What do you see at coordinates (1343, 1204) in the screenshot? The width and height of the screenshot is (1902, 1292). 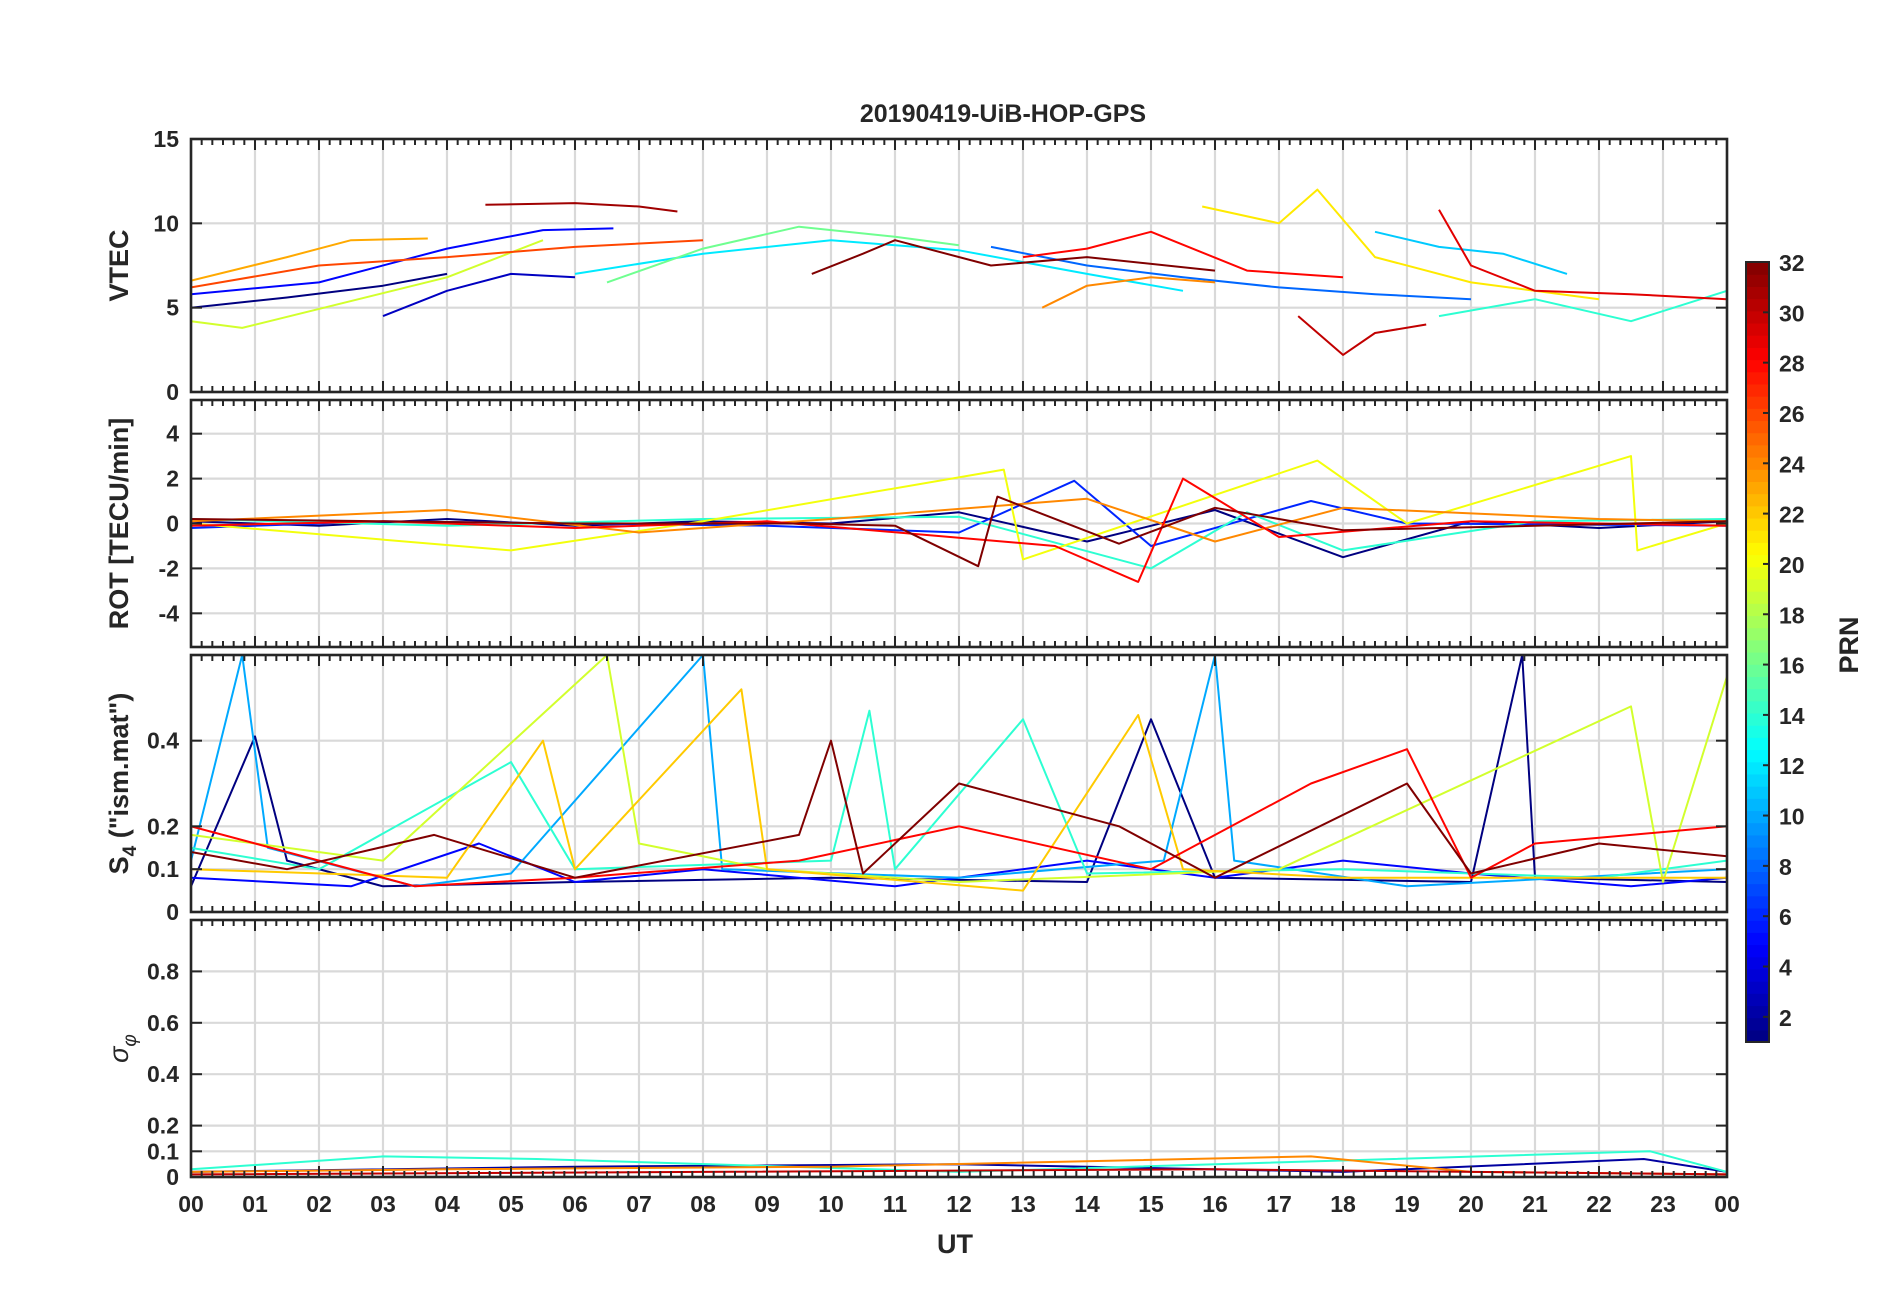 I see `x-tick-label: 18` at bounding box center [1343, 1204].